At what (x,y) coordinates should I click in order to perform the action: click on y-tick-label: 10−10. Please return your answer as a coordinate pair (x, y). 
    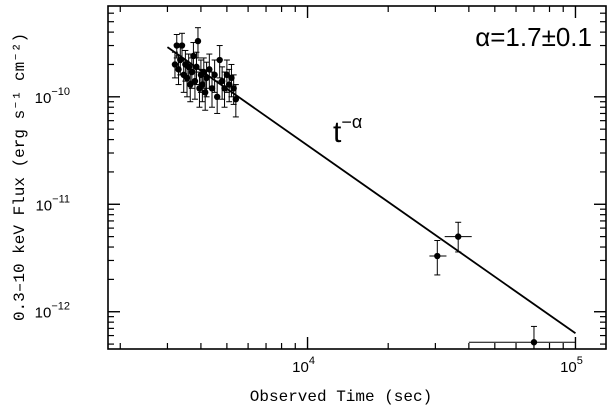
    Looking at the image, I should click on (52, 96).